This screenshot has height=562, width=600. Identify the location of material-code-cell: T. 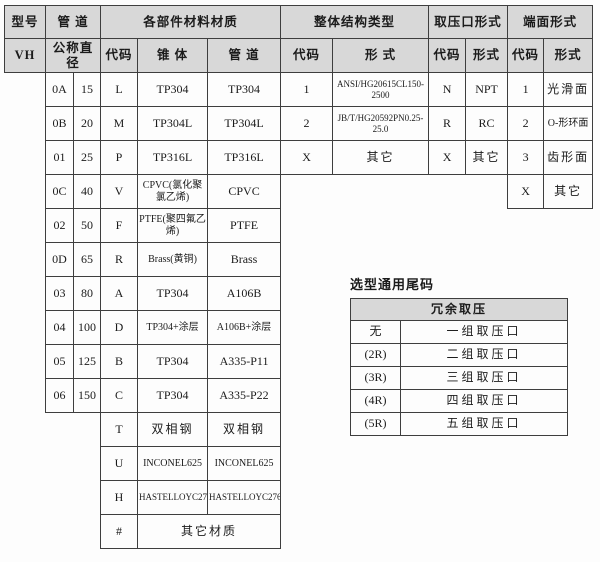
(119, 429).